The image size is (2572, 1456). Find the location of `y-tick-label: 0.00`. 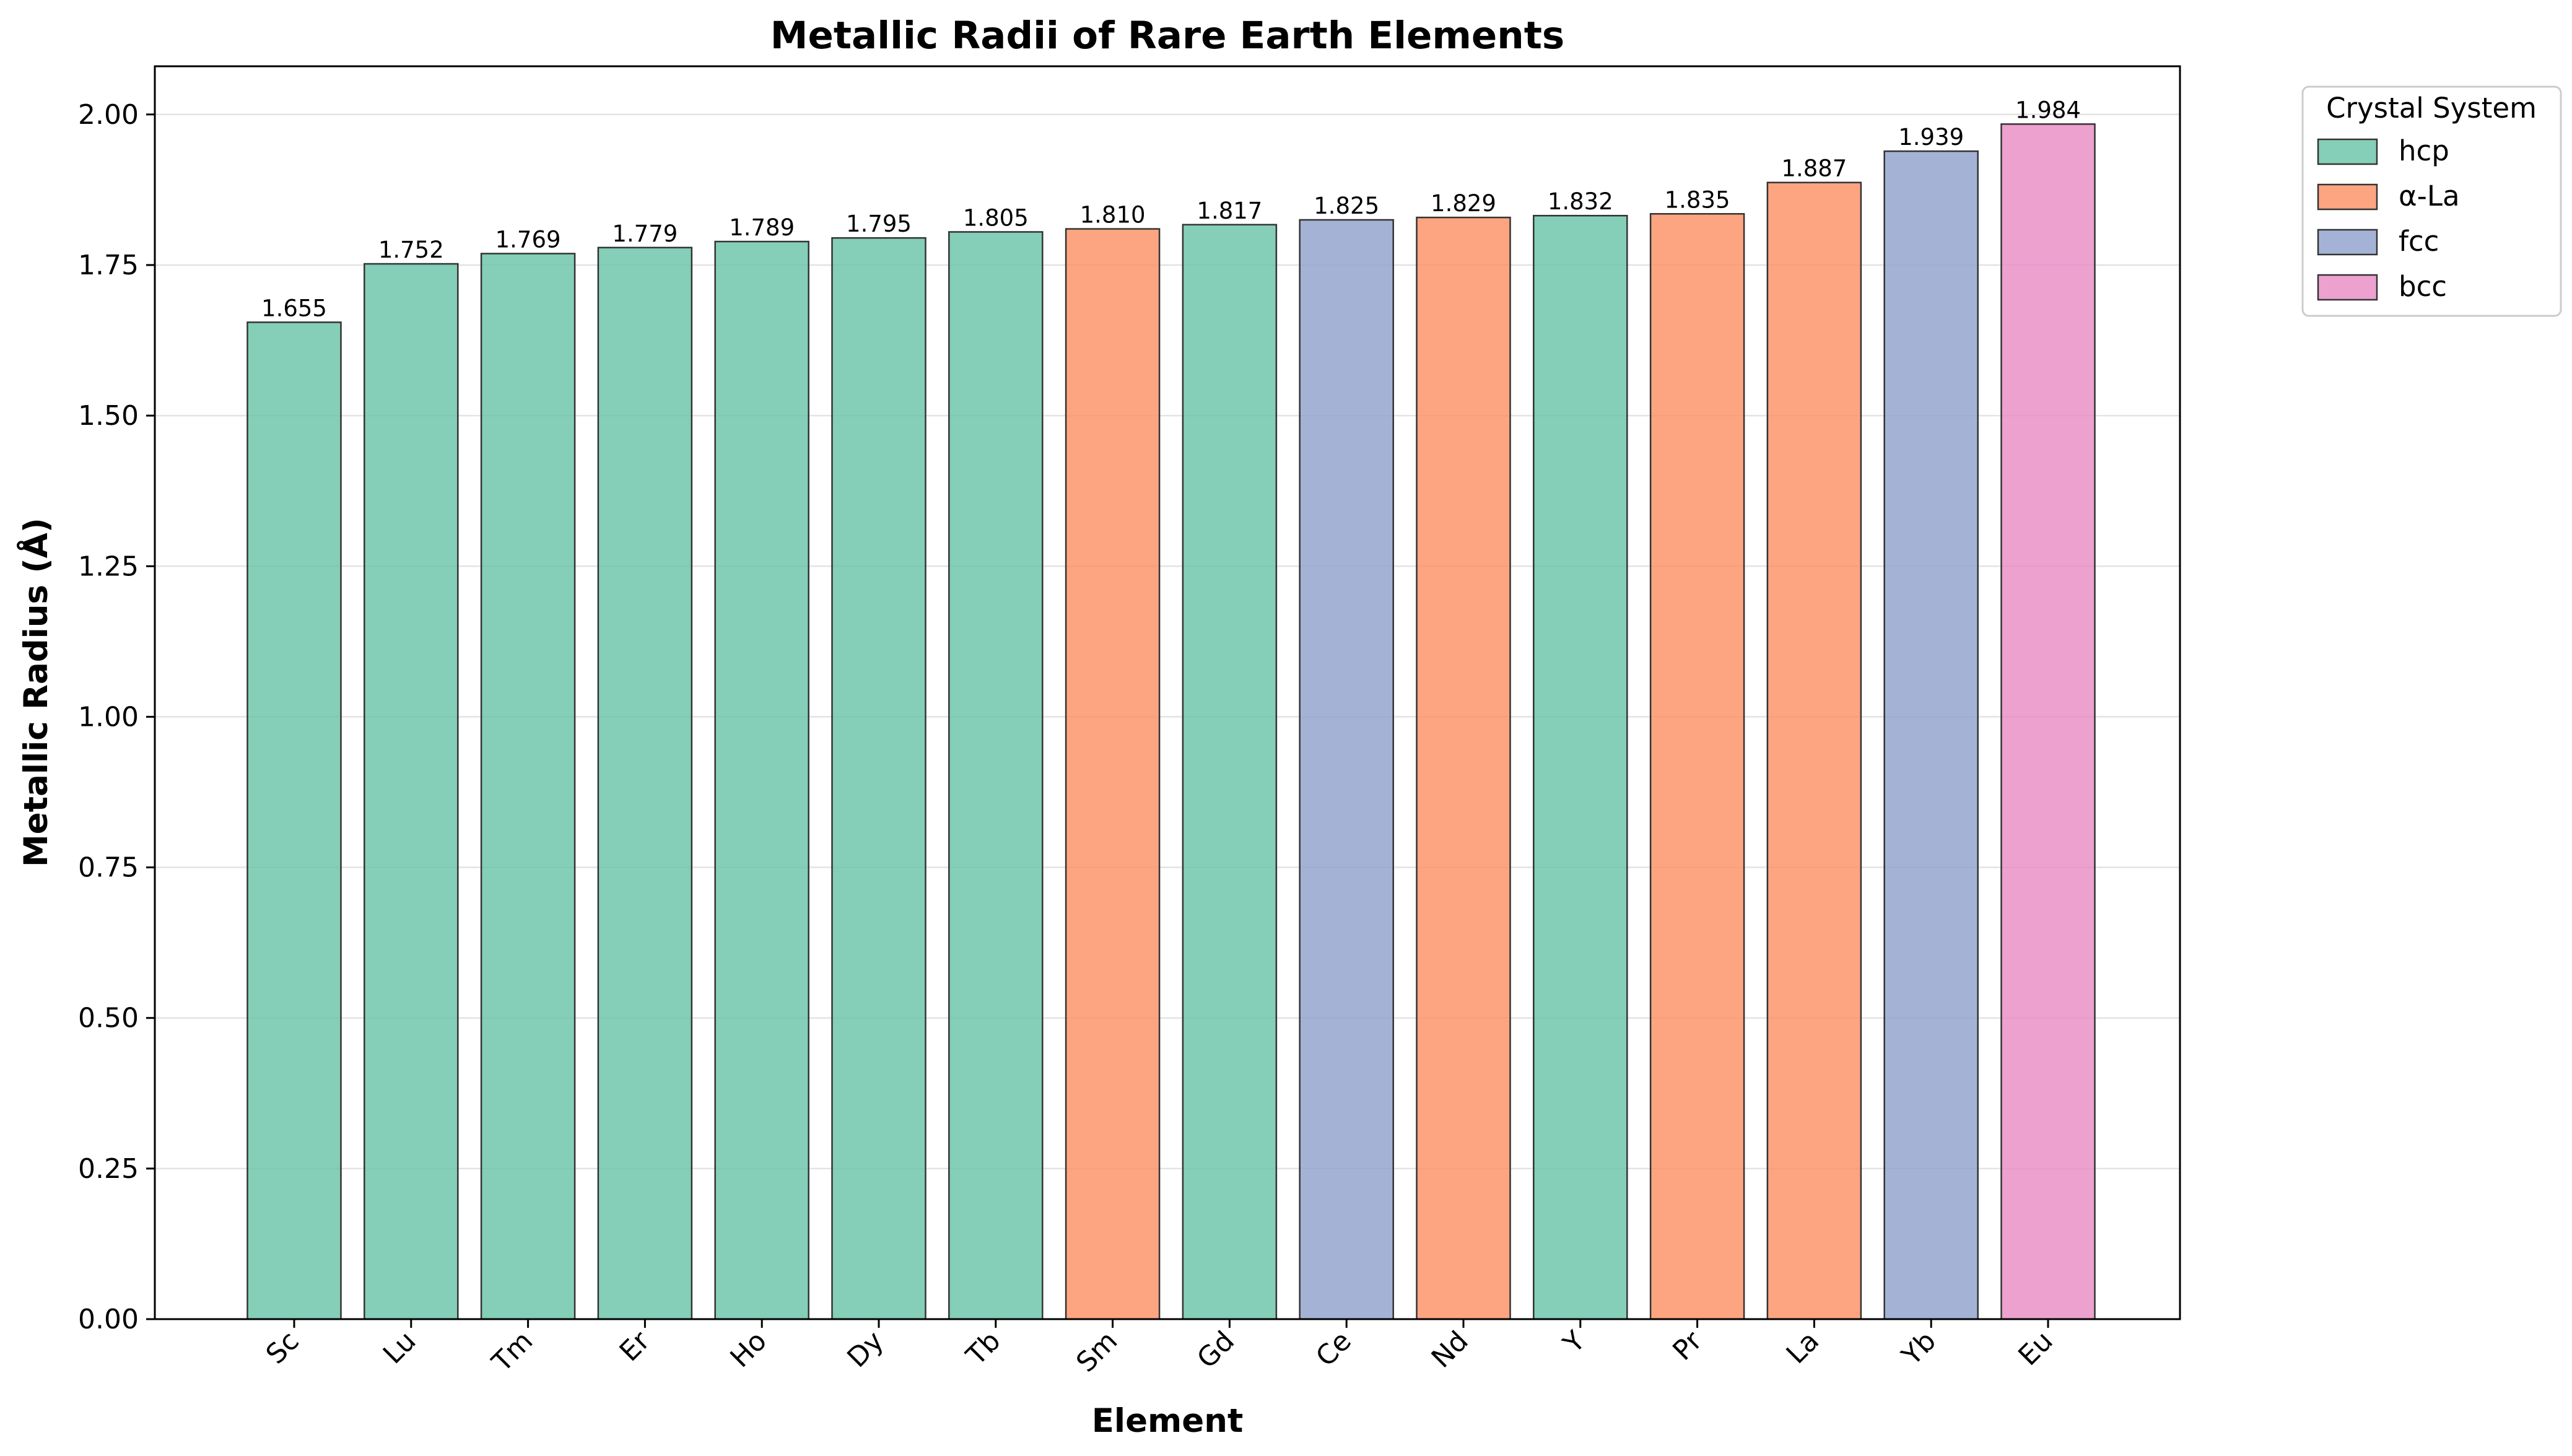

y-tick-label: 0.00 is located at coordinates (108, 1319).